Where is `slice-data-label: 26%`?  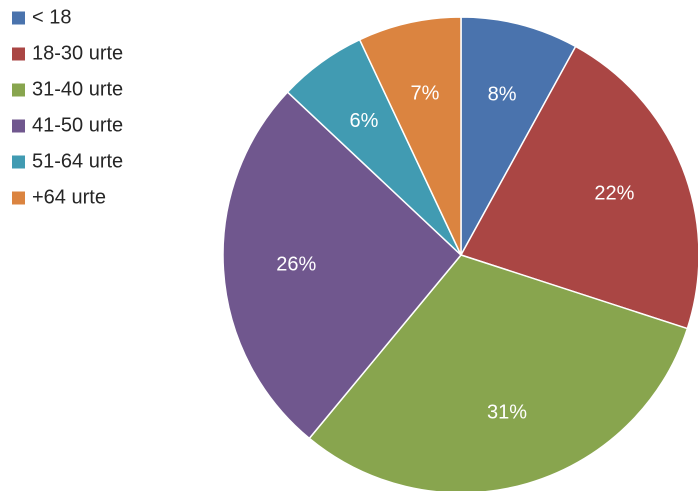
slice-data-label: 26% is located at coordinates (296, 265).